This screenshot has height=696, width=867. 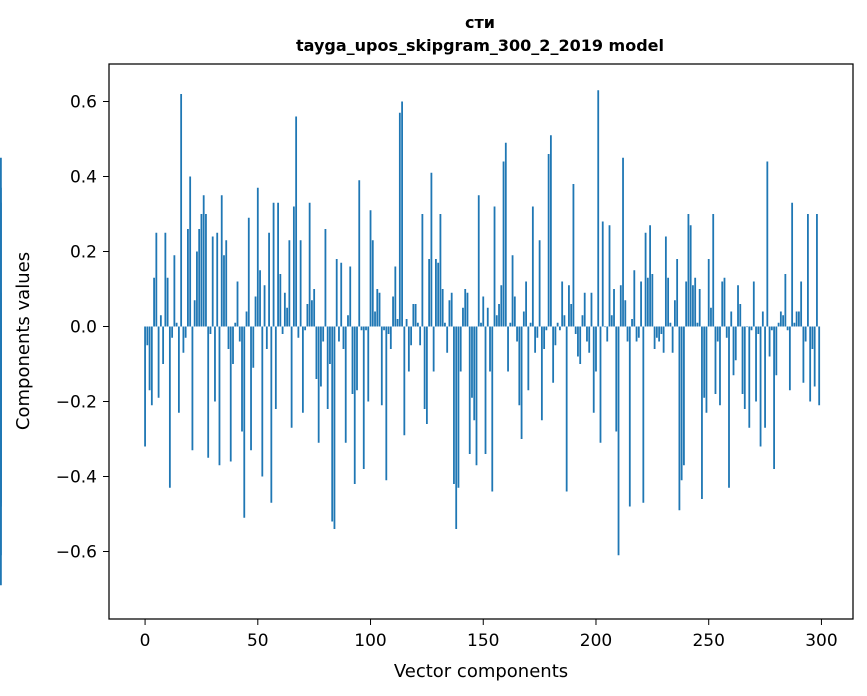 I want to click on x-tick-label: 300, so click(x=821, y=641).